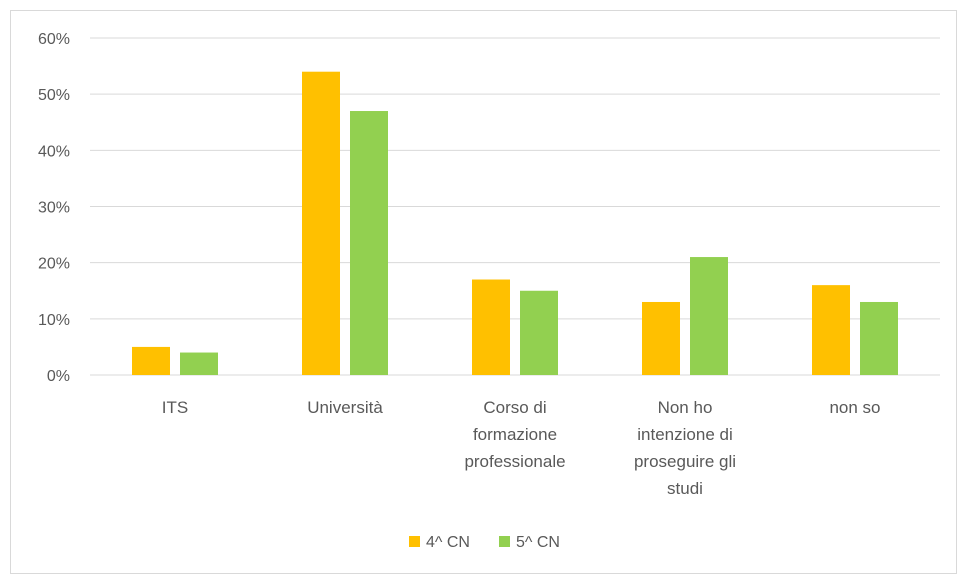 This screenshot has width=959, height=576. I want to click on legend-label: 5^ CN, so click(538, 542).